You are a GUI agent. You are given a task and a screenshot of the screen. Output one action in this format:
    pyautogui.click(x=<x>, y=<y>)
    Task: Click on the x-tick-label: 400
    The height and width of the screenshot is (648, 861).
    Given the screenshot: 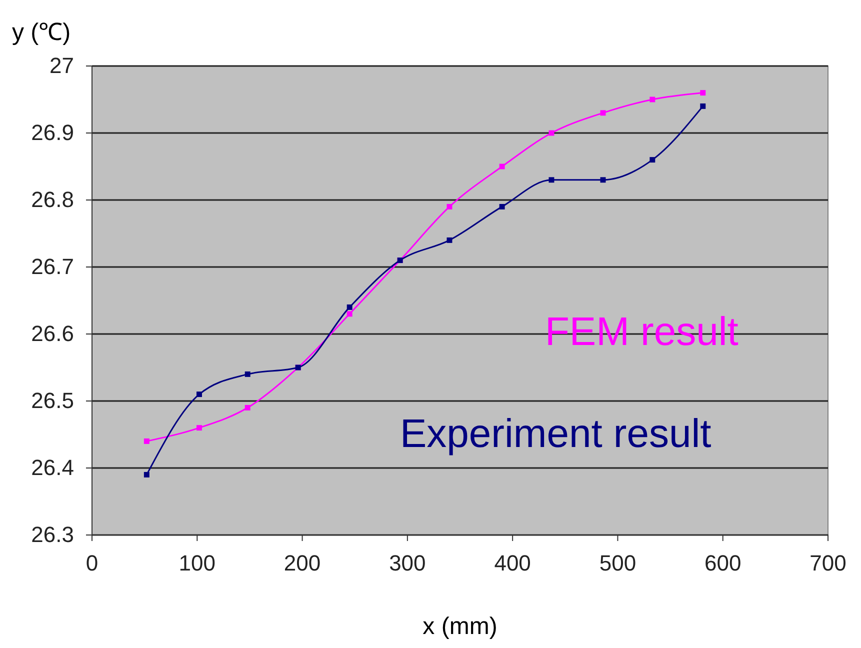 What is the action you would take?
    pyautogui.click(x=512, y=563)
    